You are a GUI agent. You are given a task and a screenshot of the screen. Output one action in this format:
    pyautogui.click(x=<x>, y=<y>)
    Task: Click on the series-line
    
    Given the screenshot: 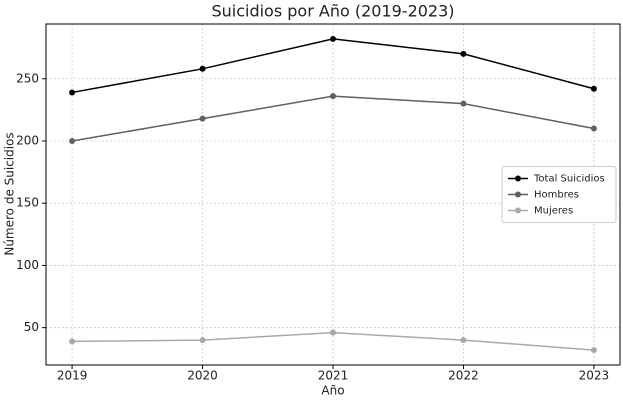 What is the action you would take?
    pyautogui.click(x=333, y=118)
    